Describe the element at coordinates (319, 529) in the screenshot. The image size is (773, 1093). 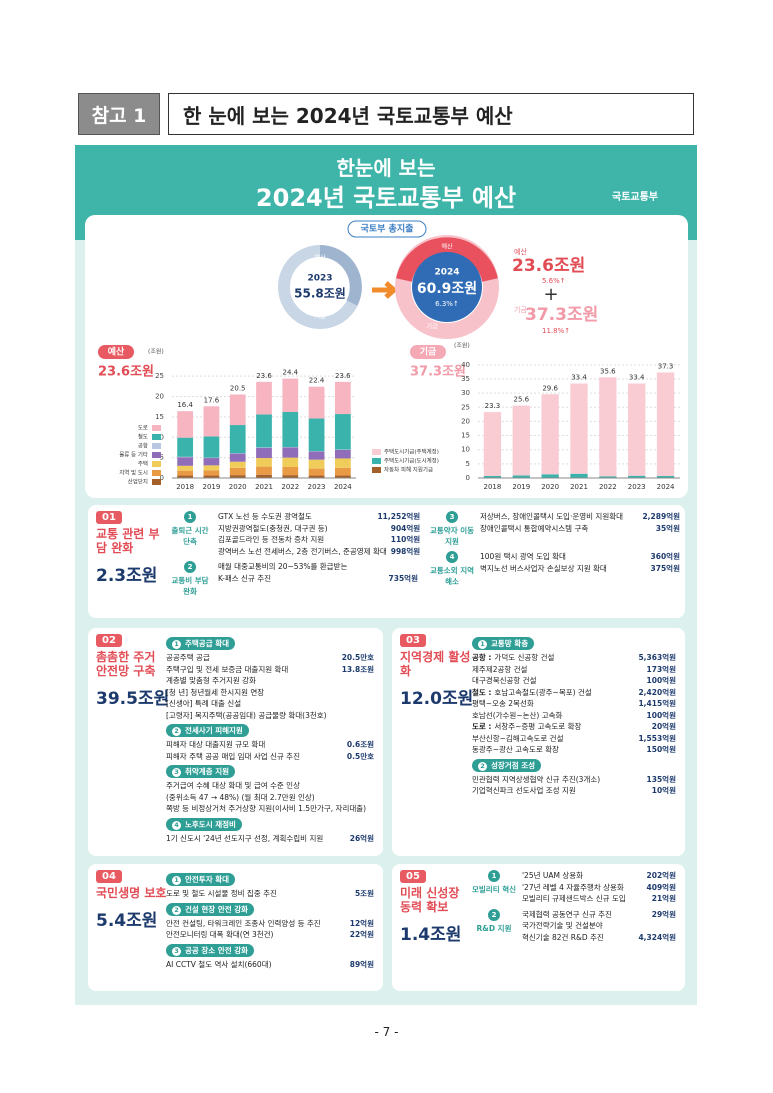
I see `item-row: 지방권광역철도(충청권, 대구권 등) 904억원` at that location.